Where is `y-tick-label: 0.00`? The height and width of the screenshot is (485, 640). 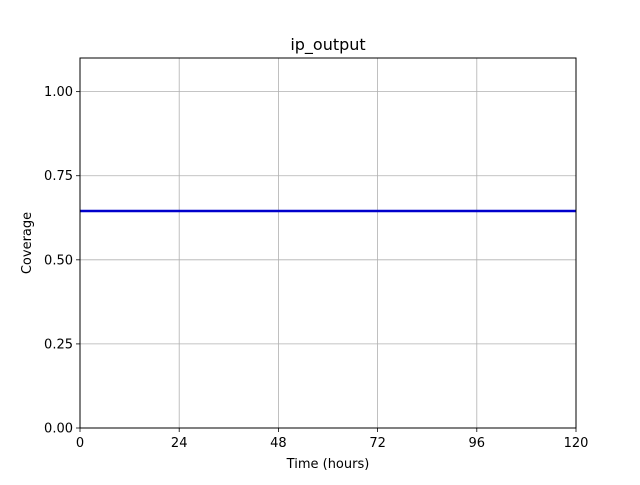
y-tick-label: 0.00 is located at coordinates (58, 429).